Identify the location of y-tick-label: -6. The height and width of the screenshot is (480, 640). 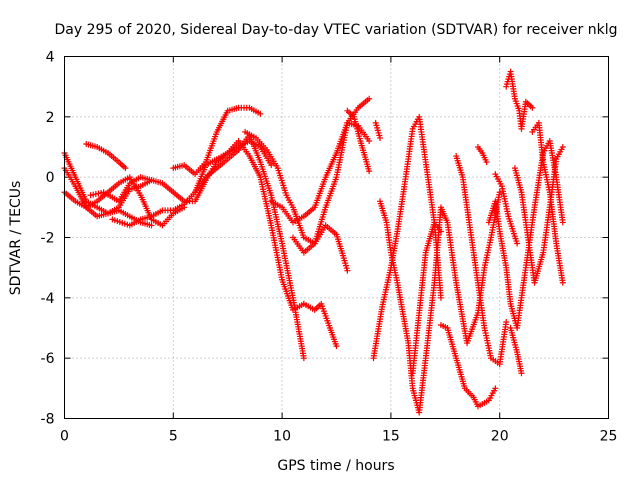
(48, 359).